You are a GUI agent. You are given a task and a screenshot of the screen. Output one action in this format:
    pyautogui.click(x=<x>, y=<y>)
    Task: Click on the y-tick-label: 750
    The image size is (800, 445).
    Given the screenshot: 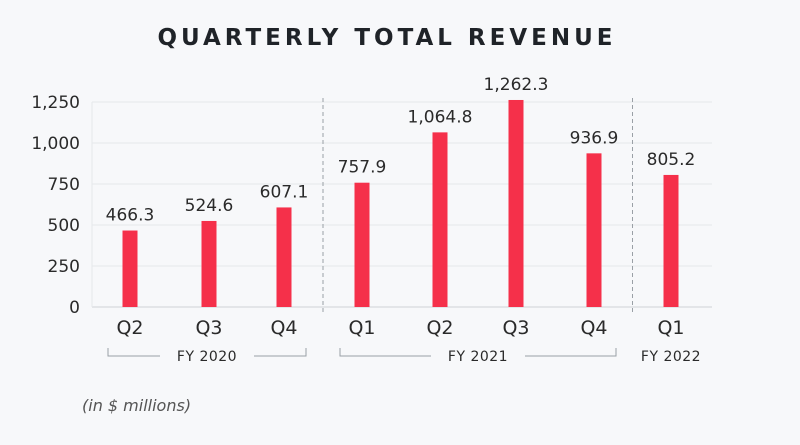 What is the action you would take?
    pyautogui.click(x=64, y=185)
    